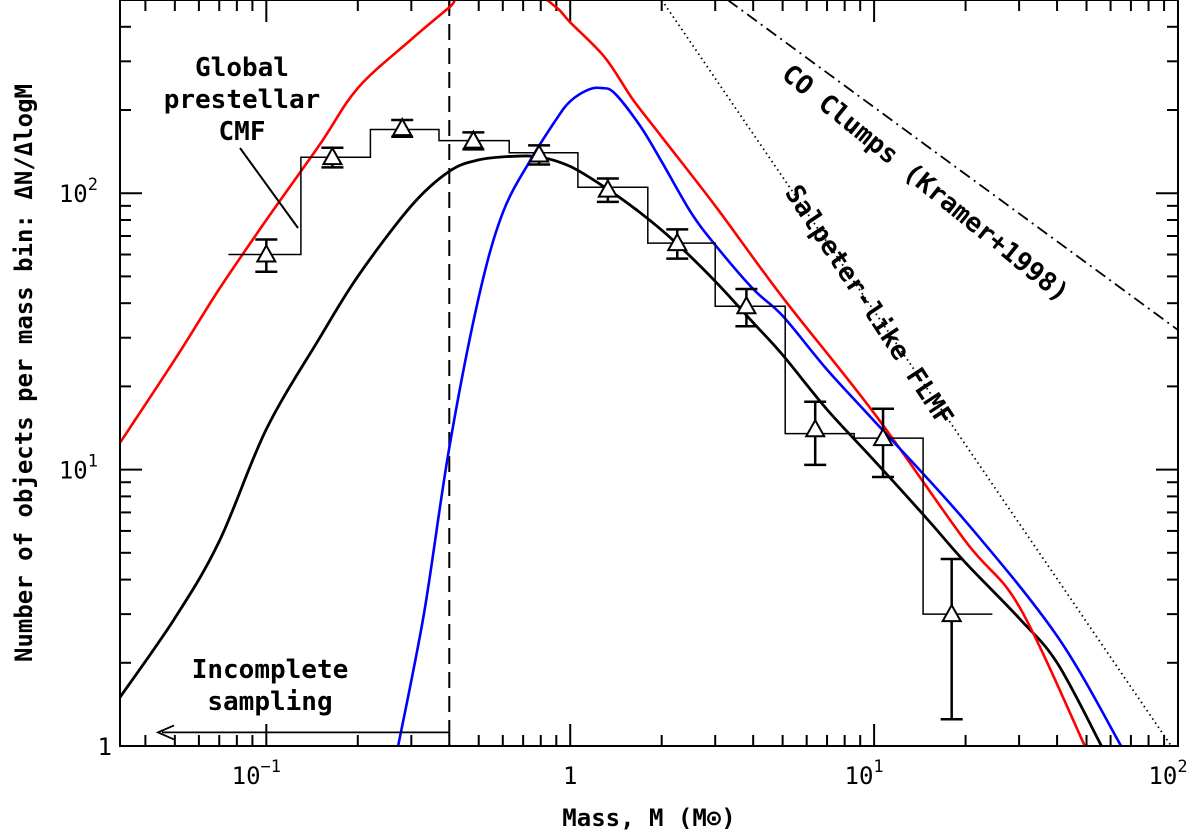 The width and height of the screenshot is (1200, 836). I want to click on cmf-pointer-line, so click(269, 188).